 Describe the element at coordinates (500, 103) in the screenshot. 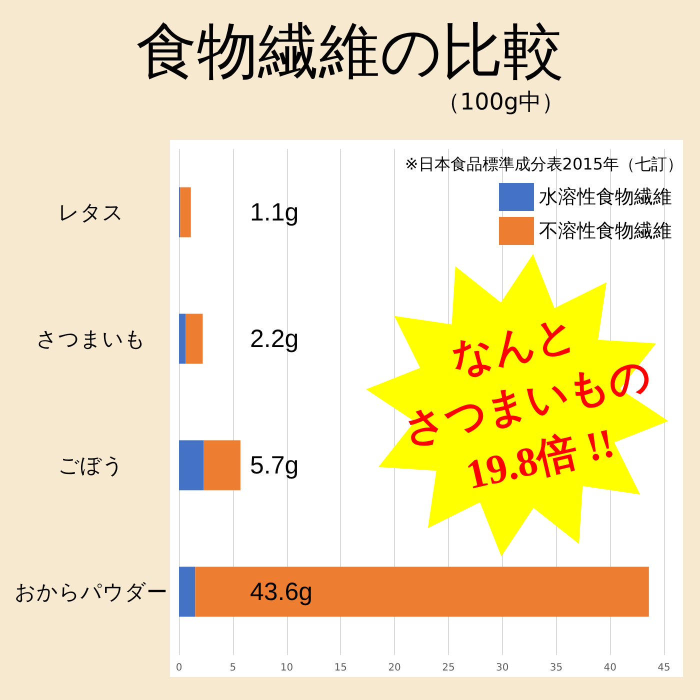

I see `chart-subtitle: （100g中）` at that location.